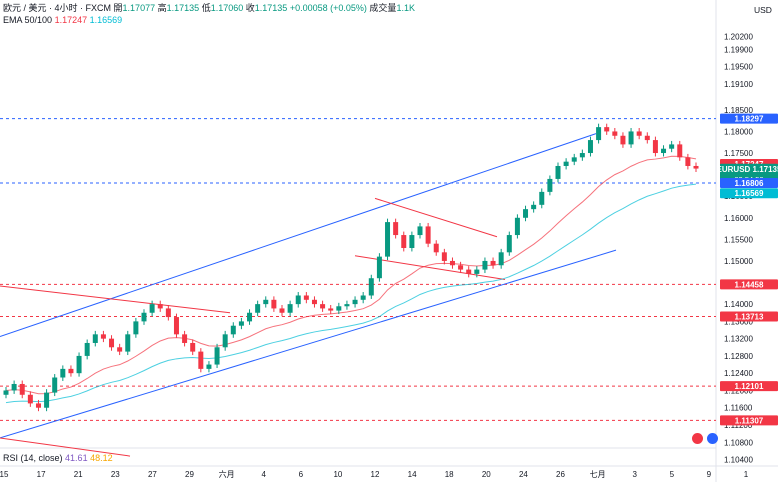 The height and width of the screenshot is (482, 778). I want to click on wedge-upper-line, so click(436, 217).